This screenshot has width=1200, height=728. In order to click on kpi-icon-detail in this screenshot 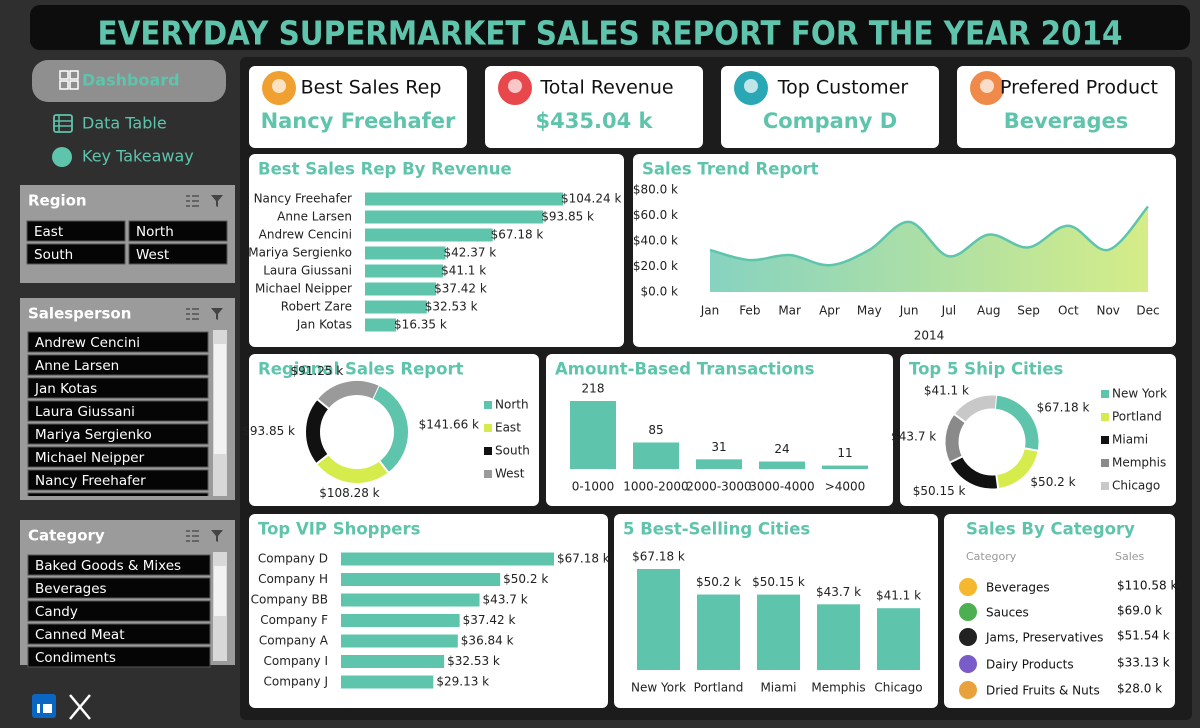, I will do `click(515, 86)`.